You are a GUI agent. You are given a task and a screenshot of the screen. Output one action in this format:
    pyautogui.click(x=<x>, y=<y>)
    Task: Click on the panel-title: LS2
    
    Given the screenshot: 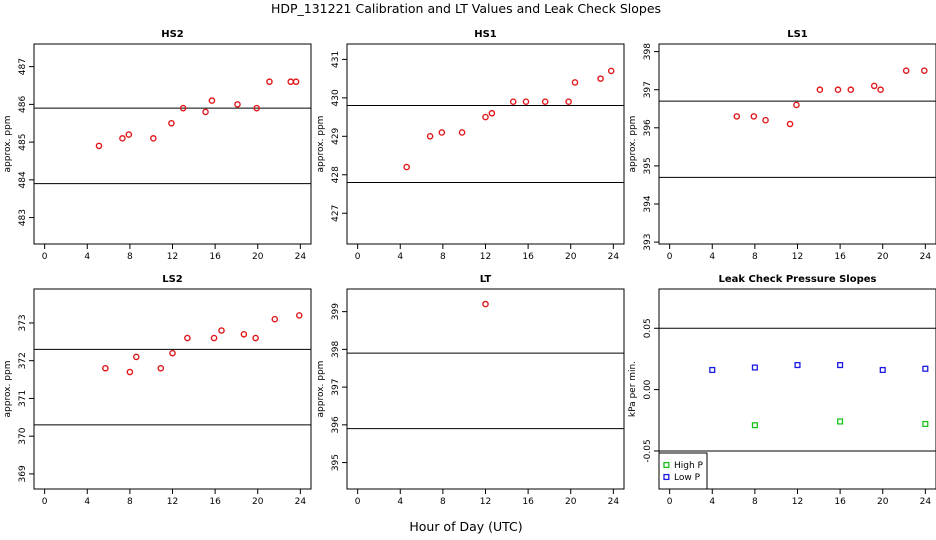 What is the action you would take?
    pyautogui.click(x=172, y=279)
    